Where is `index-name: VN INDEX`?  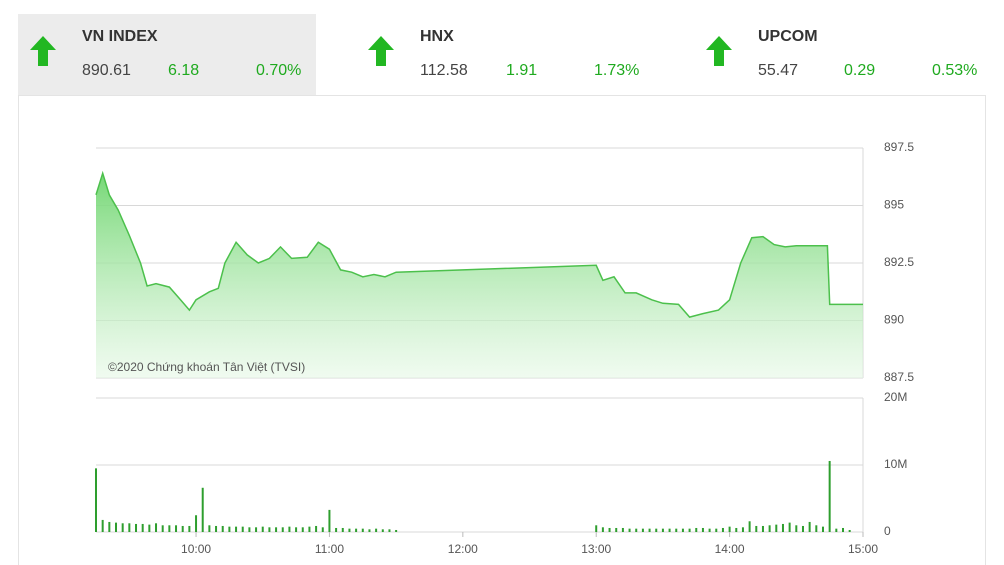
index-name: VN INDEX is located at coordinates (120, 36).